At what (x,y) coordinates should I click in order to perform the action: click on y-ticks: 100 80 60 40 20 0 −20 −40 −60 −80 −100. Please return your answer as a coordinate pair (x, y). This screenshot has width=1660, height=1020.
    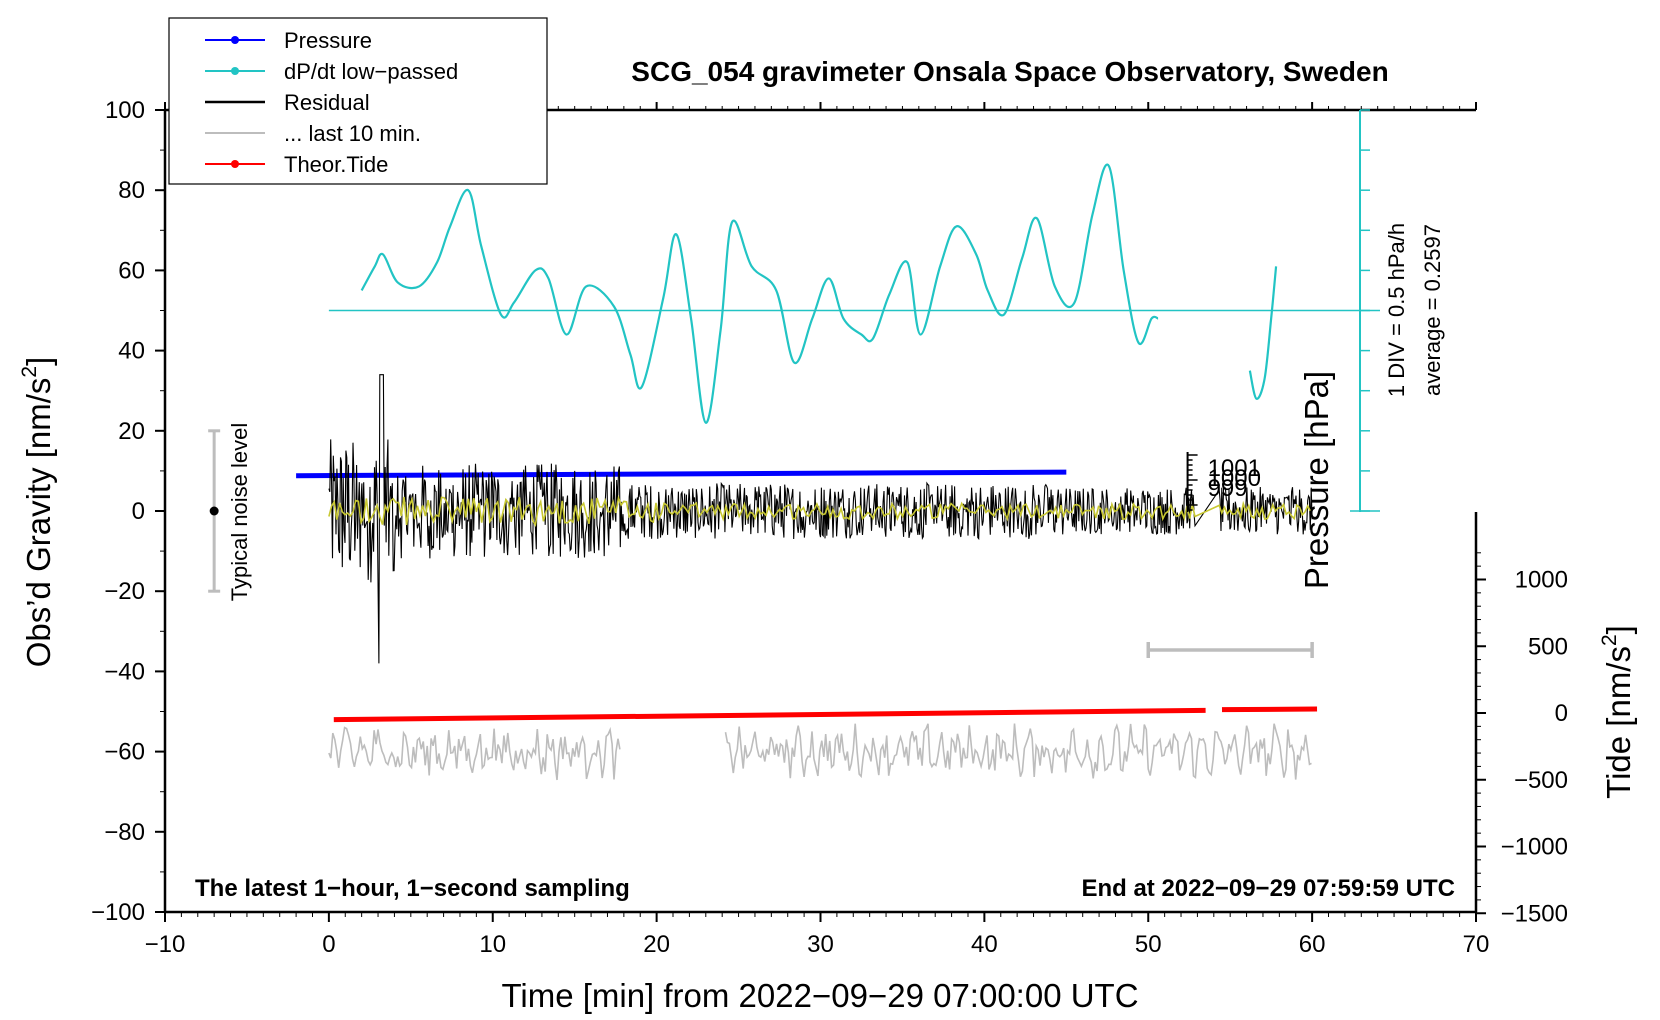
    Looking at the image, I should click on (128, 511).